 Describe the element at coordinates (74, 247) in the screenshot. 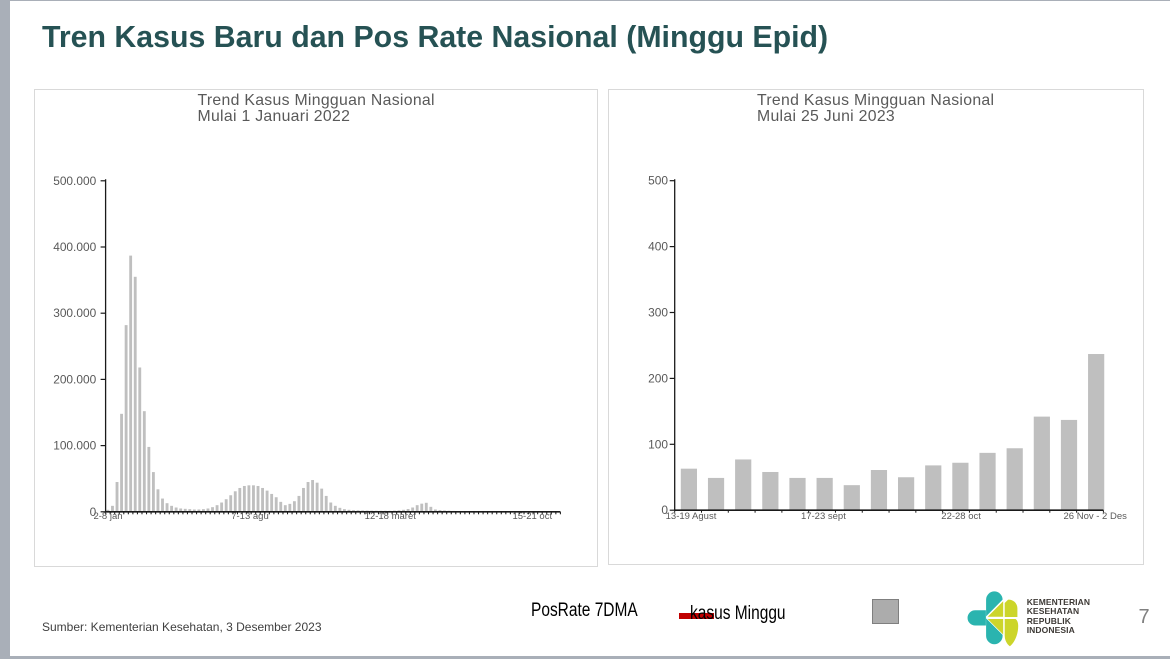

I see `svg-text: 400.000` at that location.